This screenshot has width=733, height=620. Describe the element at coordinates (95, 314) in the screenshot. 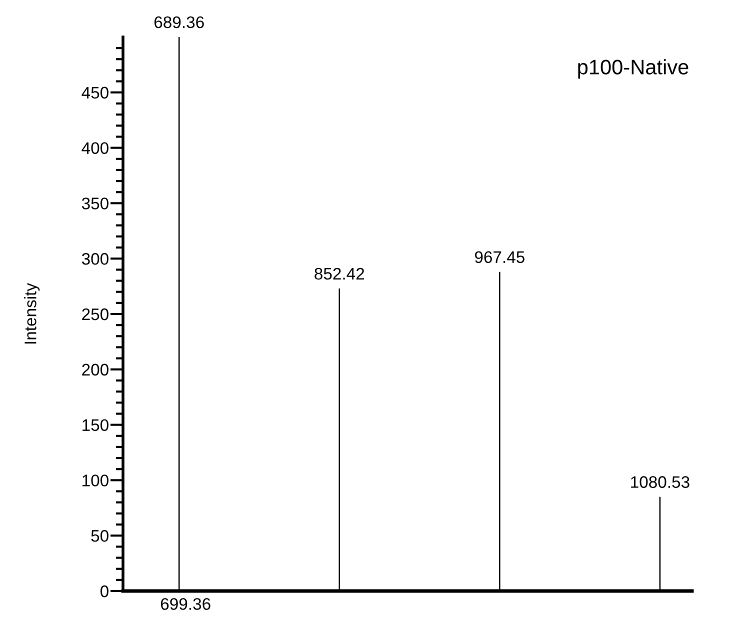

I see `y-tick-label: 250` at that location.